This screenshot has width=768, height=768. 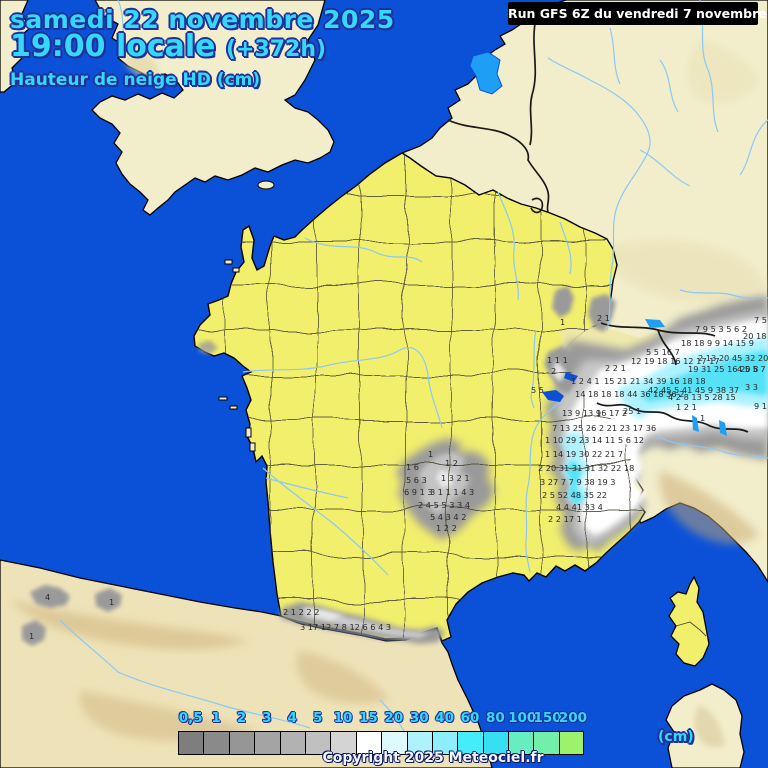 What do you see at coordinates (292, 718) in the screenshot?
I see `legend-threshold-label: 4` at bounding box center [292, 718].